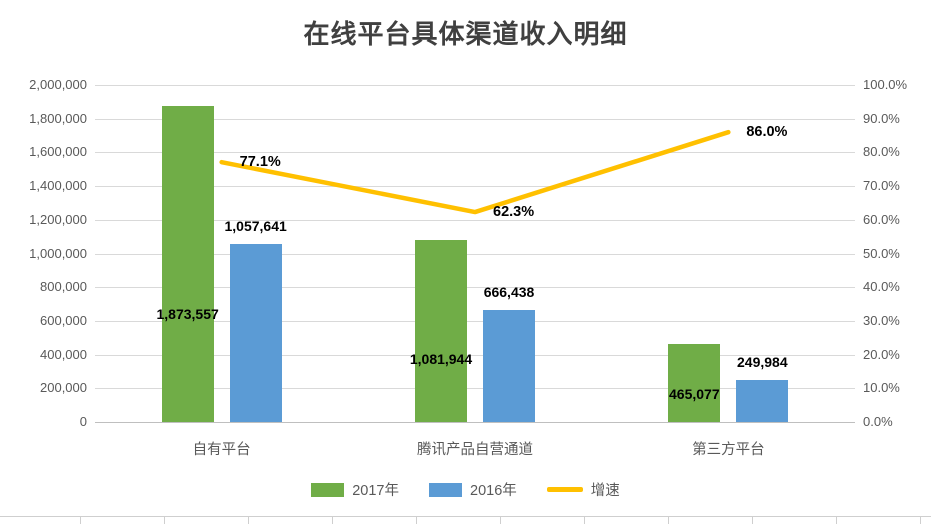  What do you see at coordinates (881, 186) in the screenshot?
I see `right-axis-tick-label: 70.0%` at bounding box center [881, 186].